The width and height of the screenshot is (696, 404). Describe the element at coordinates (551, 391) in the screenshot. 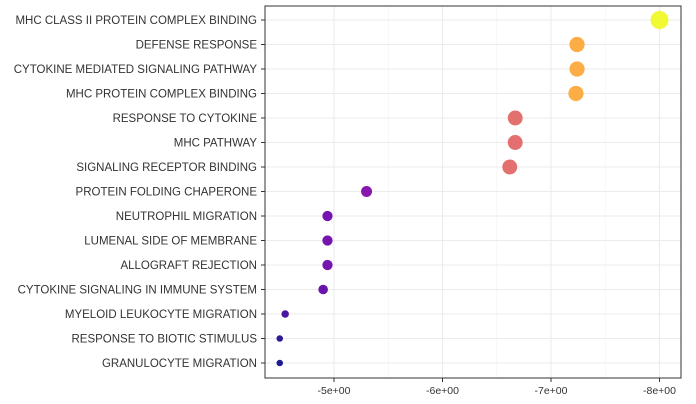

I see `x-tick-label: -7e+00` at that location.